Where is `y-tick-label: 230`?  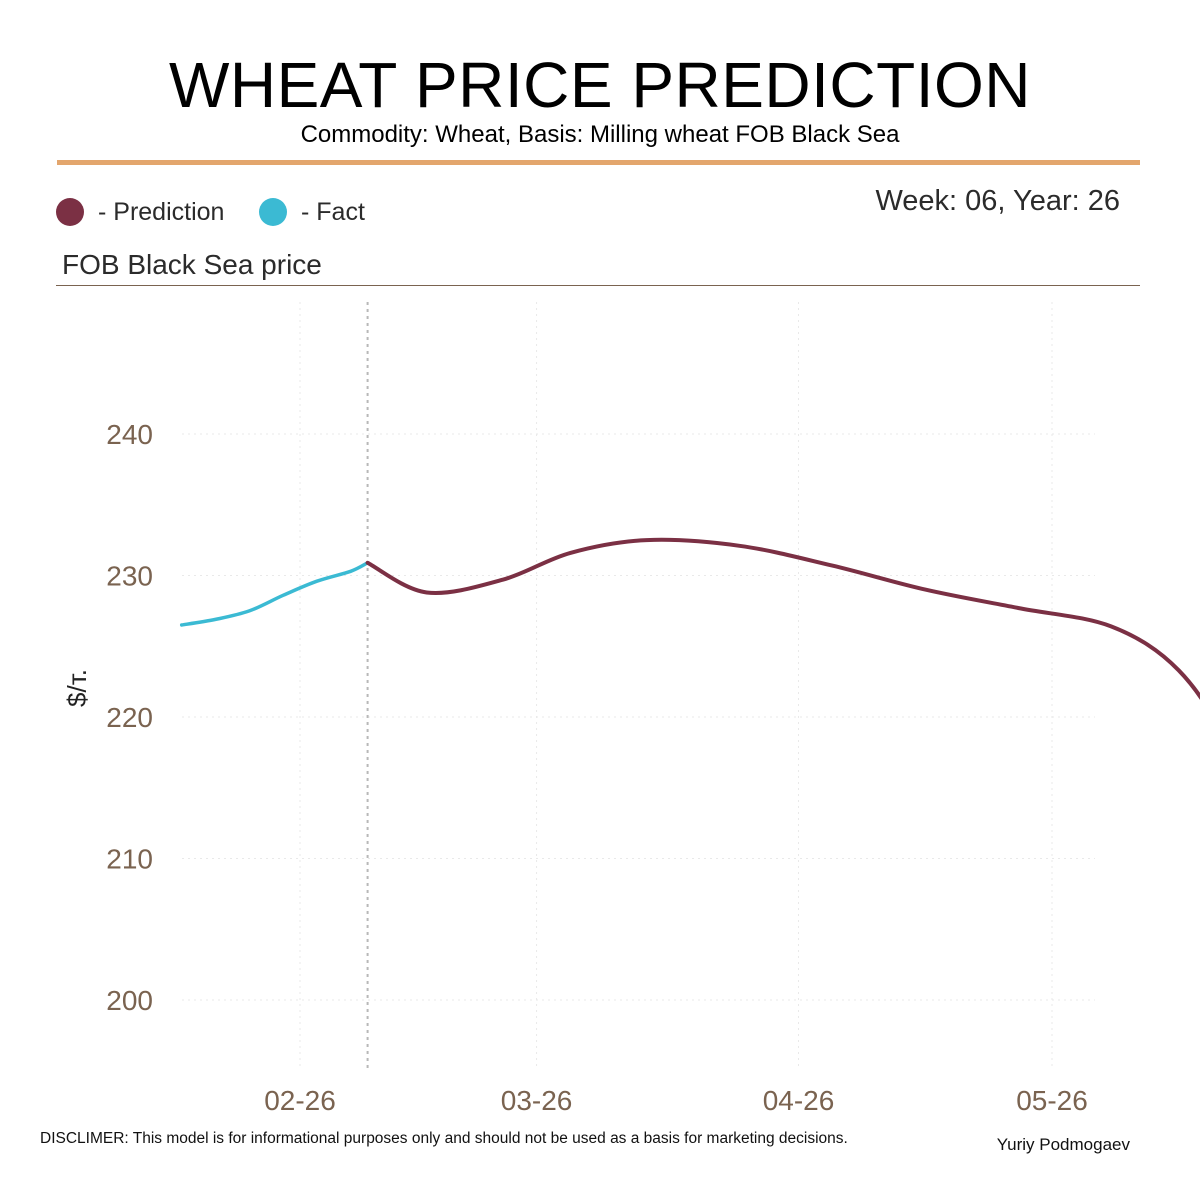
y-tick-label: 230 is located at coordinates (129, 576).